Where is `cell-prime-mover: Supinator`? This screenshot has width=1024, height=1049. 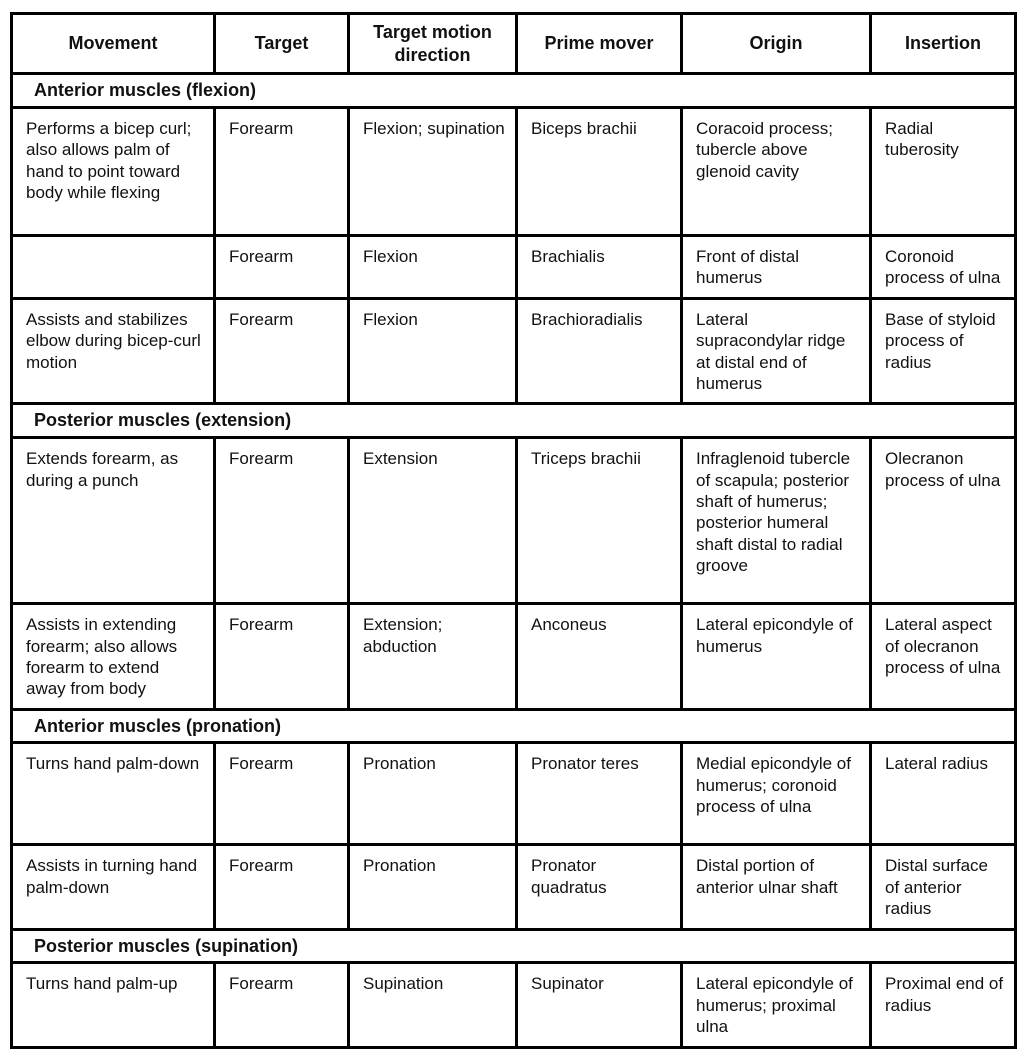 cell-prime-mover: Supinator is located at coordinates (599, 1005).